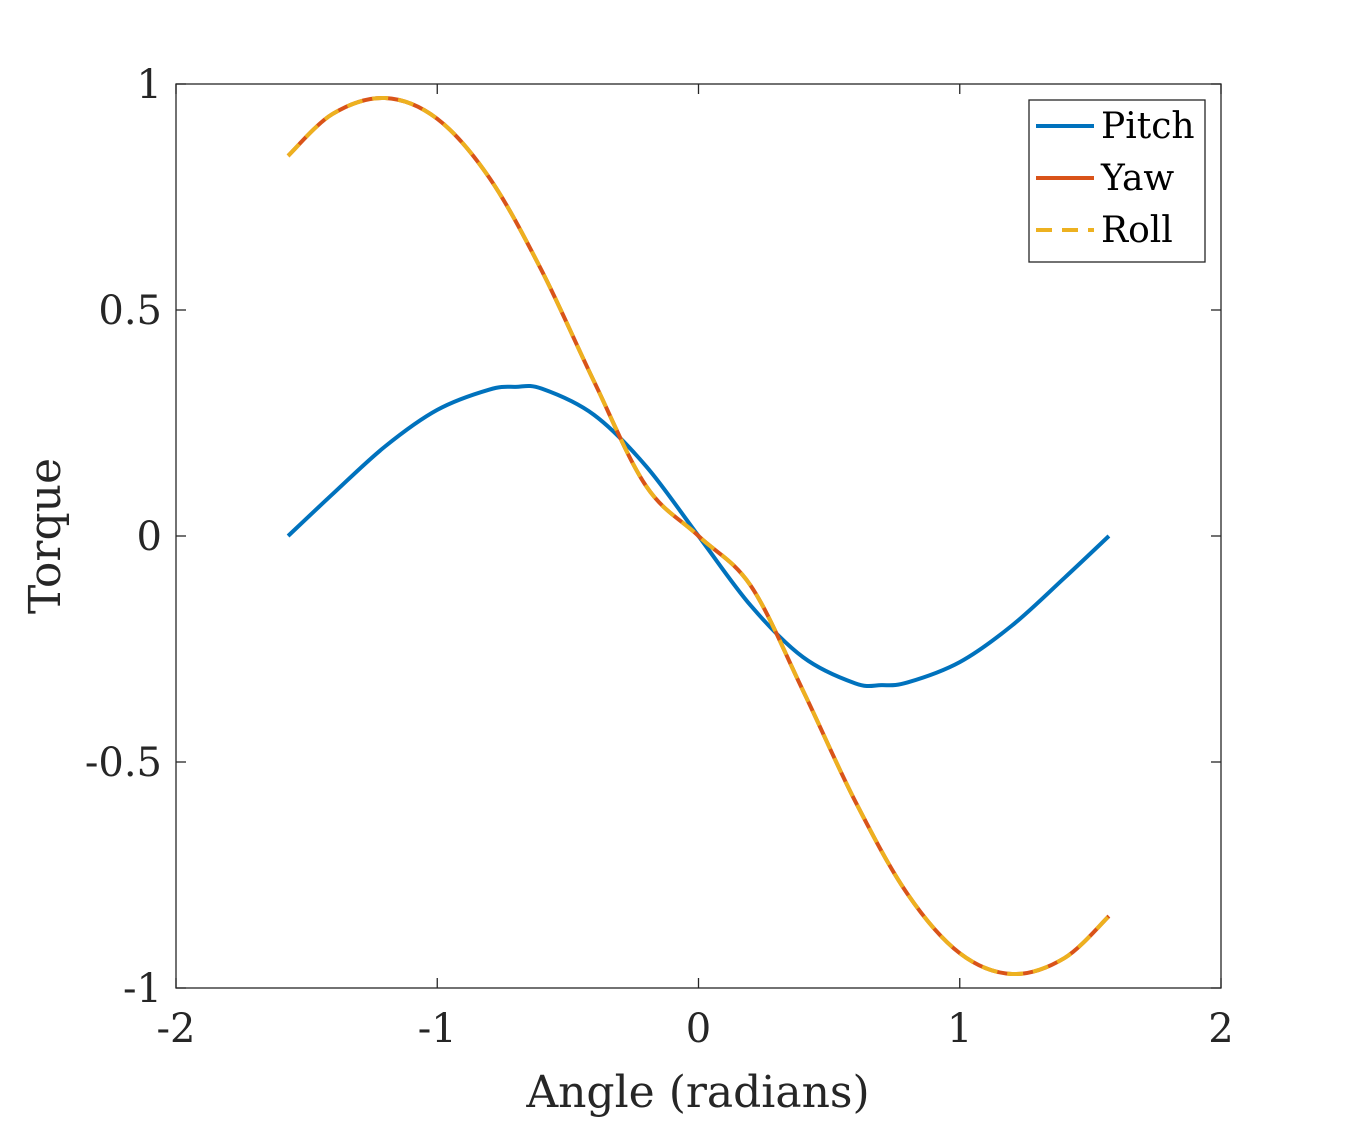 Image resolution: width=1350 pixels, height=1125 pixels. Describe the element at coordinates (1220, 1029) in the screenshot. I see `x-tick-label: 2` at that location.